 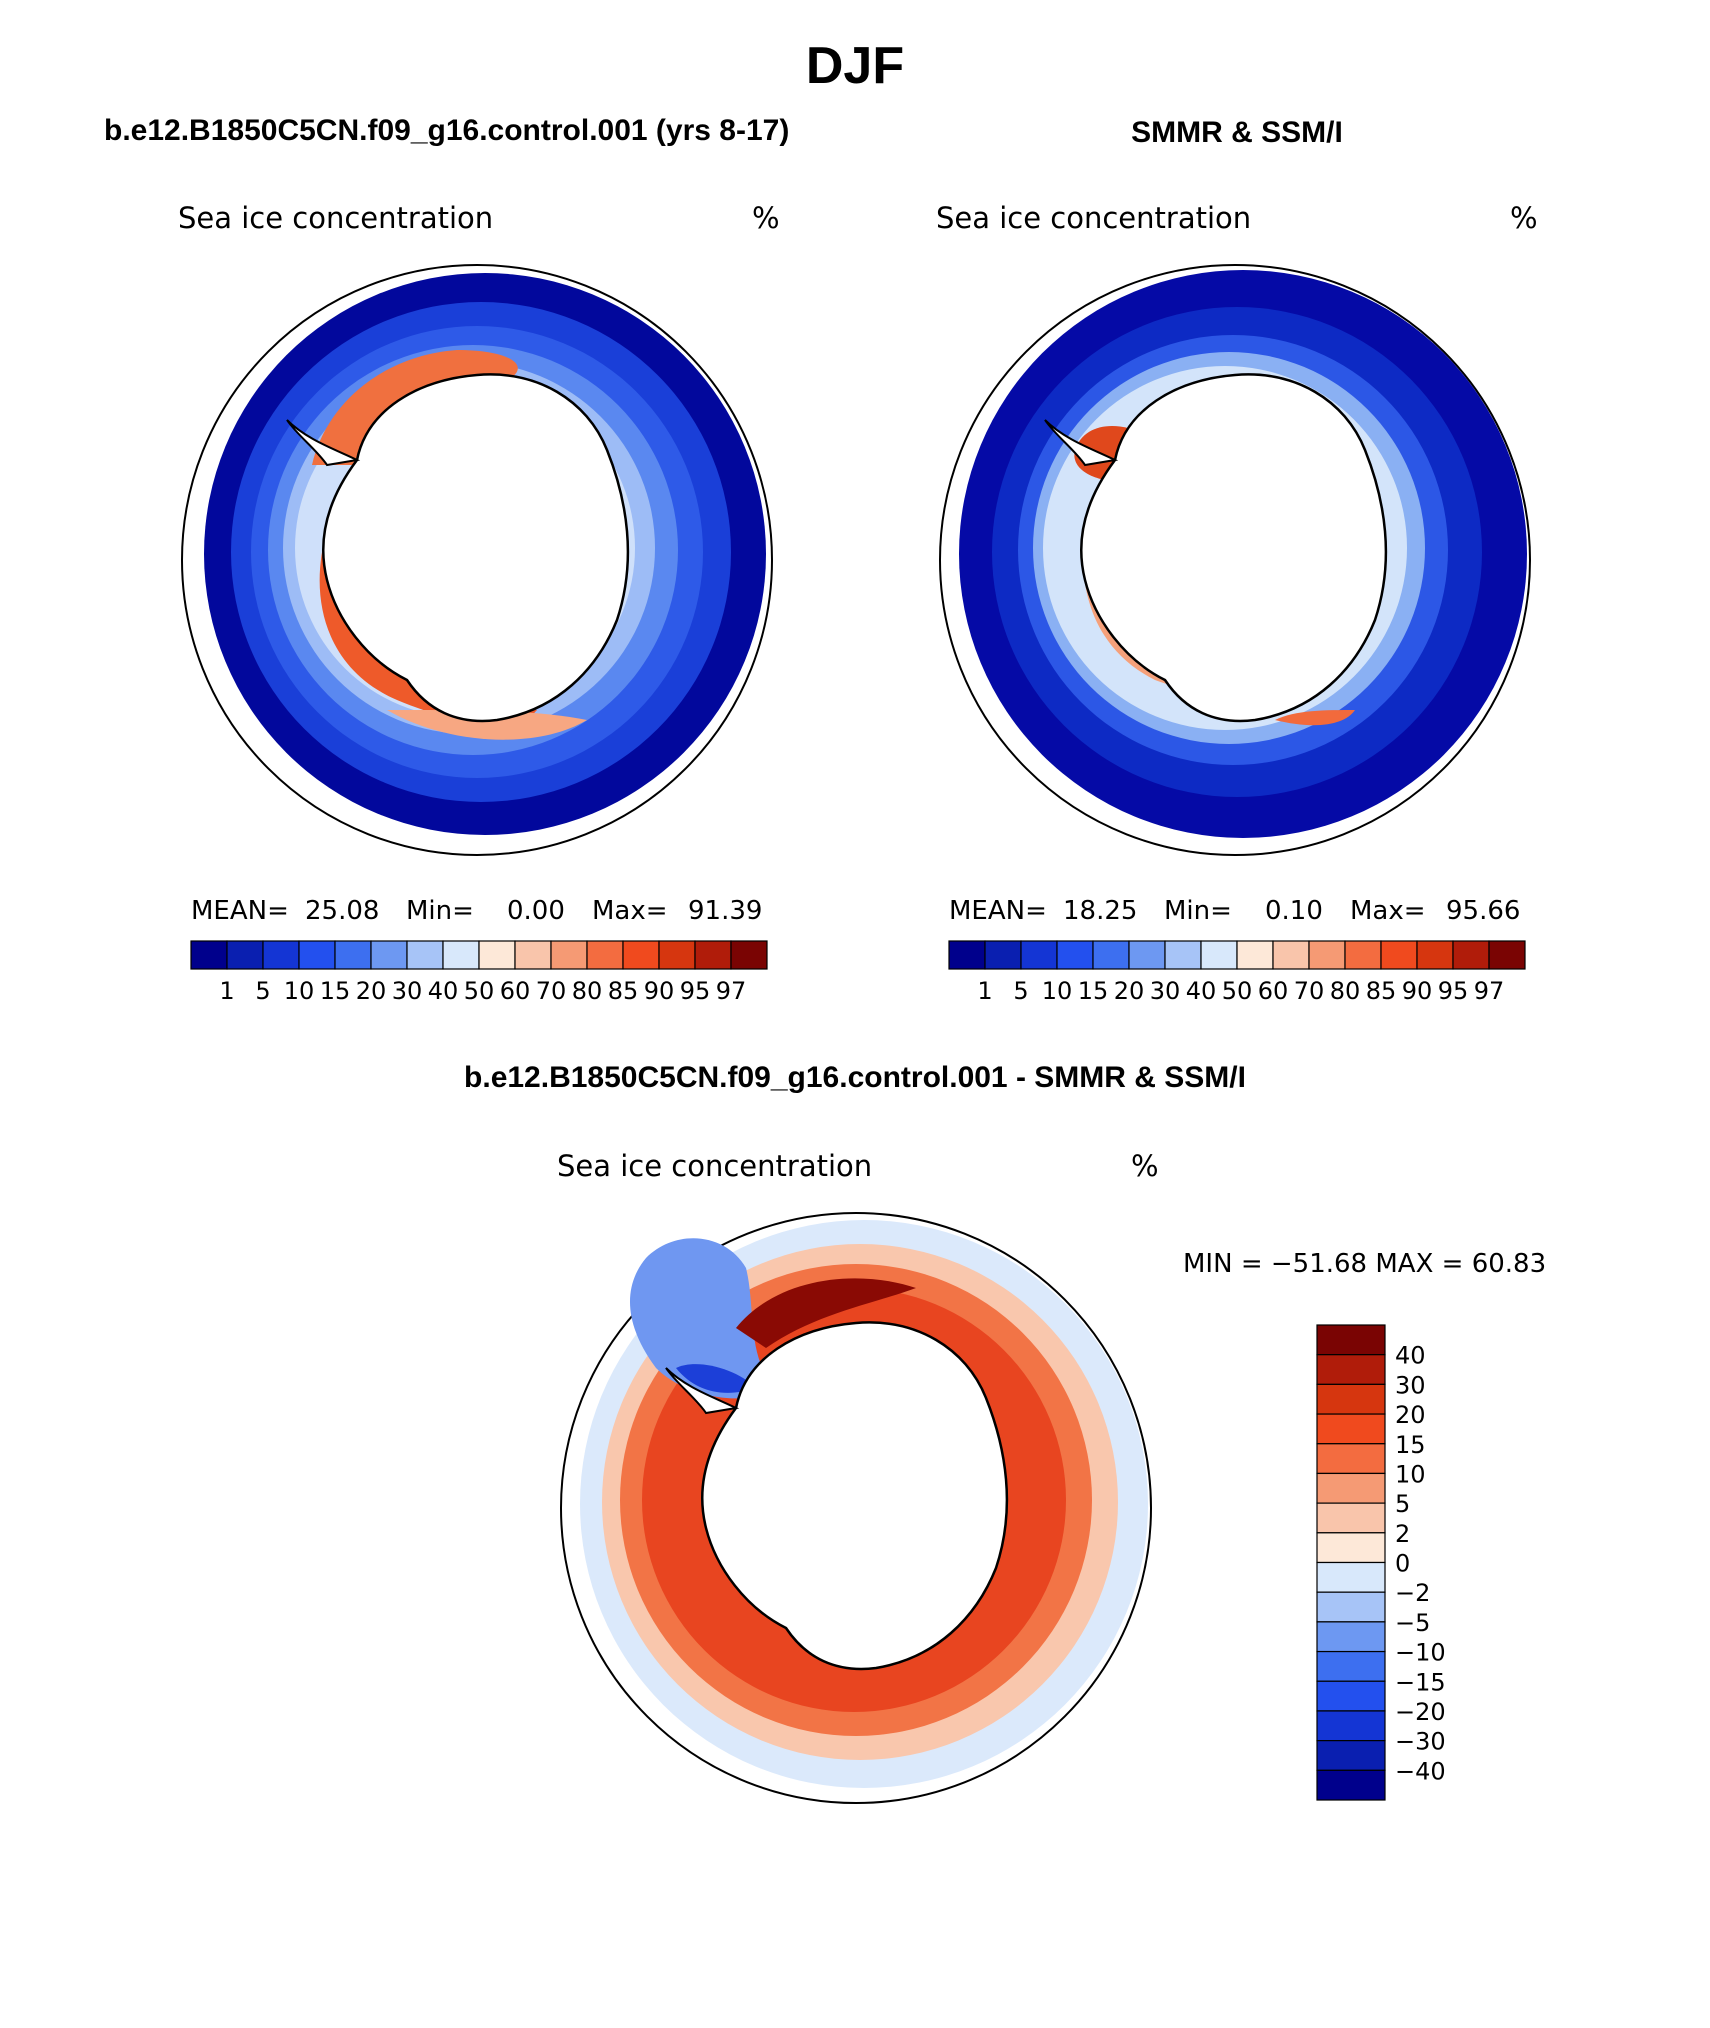 What do you see at coordinates (1388, 911) in the screenshot?
I see `obs-max-label: Max=` at bounding box center [1388, 911].